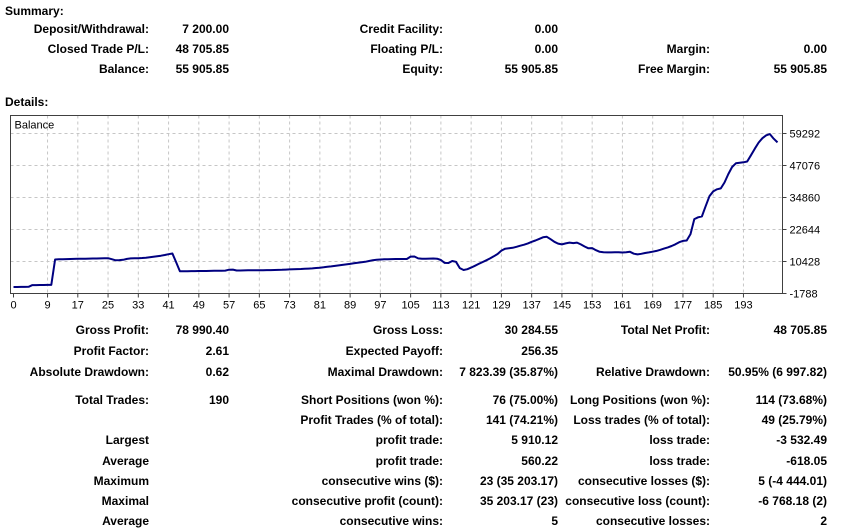 The height and width of the screenshot is (531, 845). Describe the element at coordinates (127, 440) in the screenshot. I see `stat-label: Largest` at that location.